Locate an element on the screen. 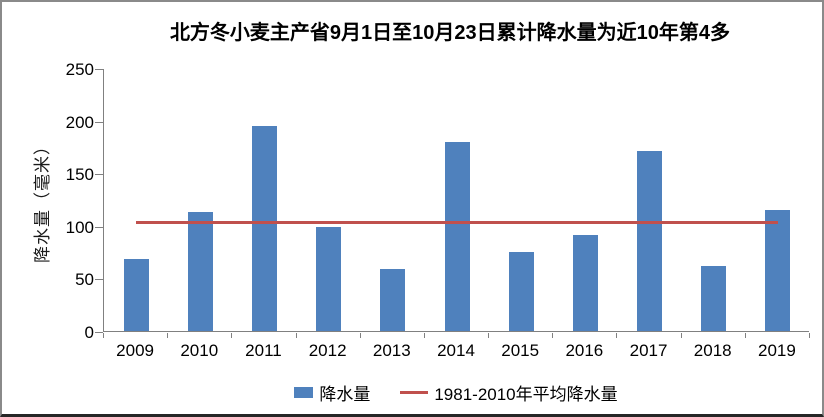 The height and width of the screenshot is (417, 824). y-axis-tick-label: 200 is located at coordinates (79, 122).